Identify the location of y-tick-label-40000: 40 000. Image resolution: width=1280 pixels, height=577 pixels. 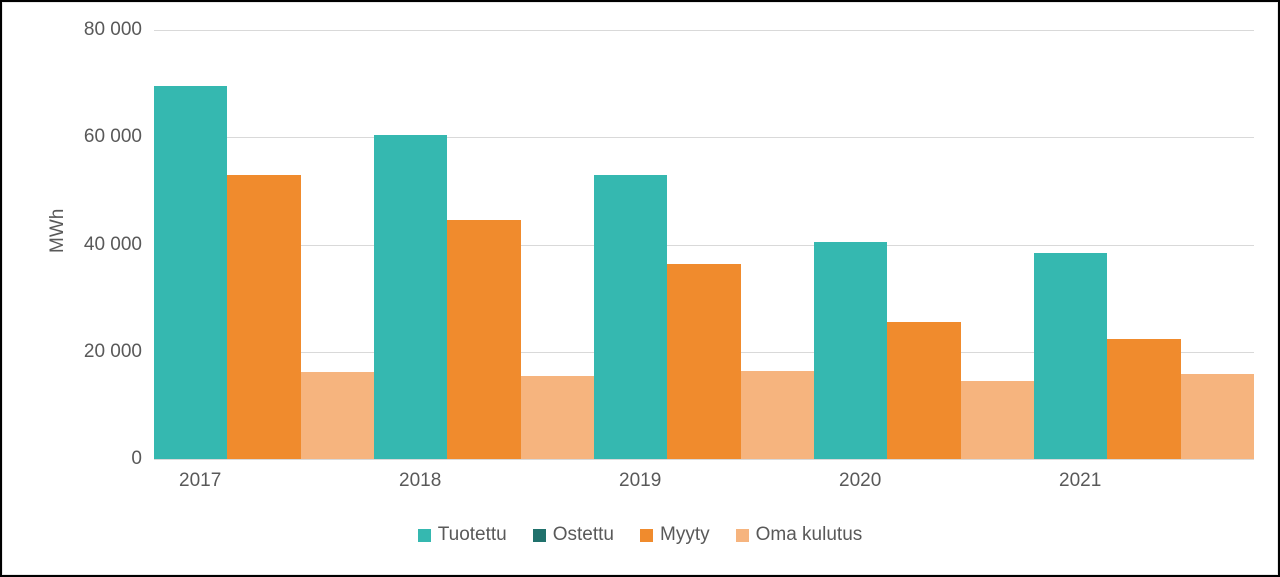
(112, 244).